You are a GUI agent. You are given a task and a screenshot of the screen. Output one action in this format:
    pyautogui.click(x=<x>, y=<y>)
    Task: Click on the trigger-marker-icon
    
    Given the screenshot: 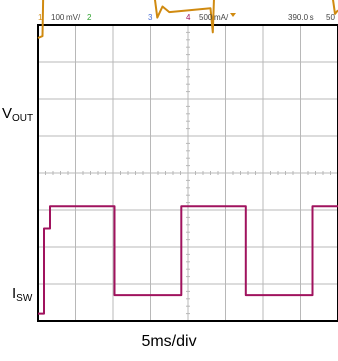 What is the action you would take?
    pyautogui.click(x=233, y=15)
    